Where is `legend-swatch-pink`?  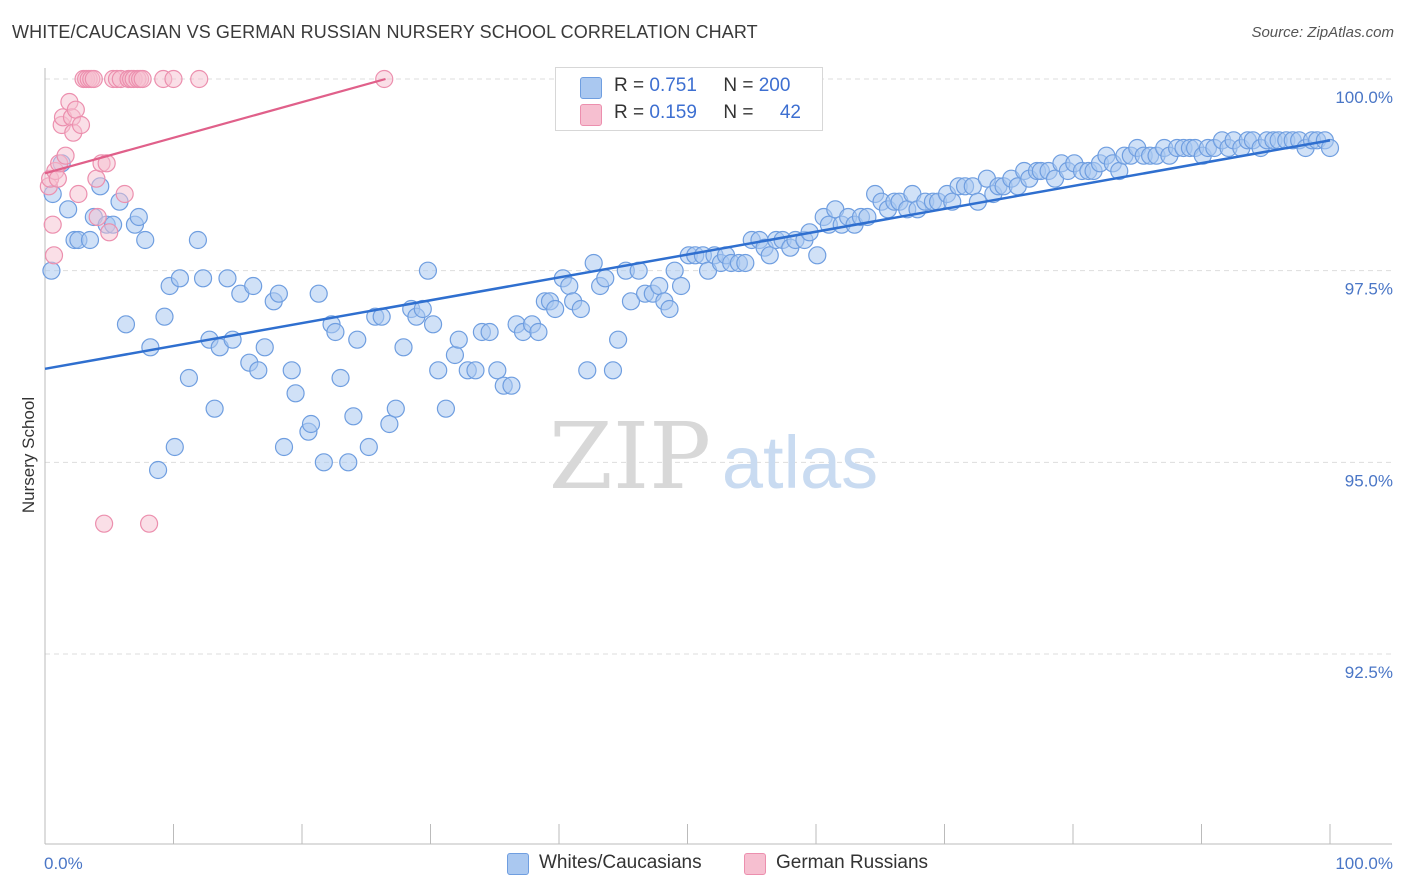
legend-swatch-pink is located at coordinates (591, 115).